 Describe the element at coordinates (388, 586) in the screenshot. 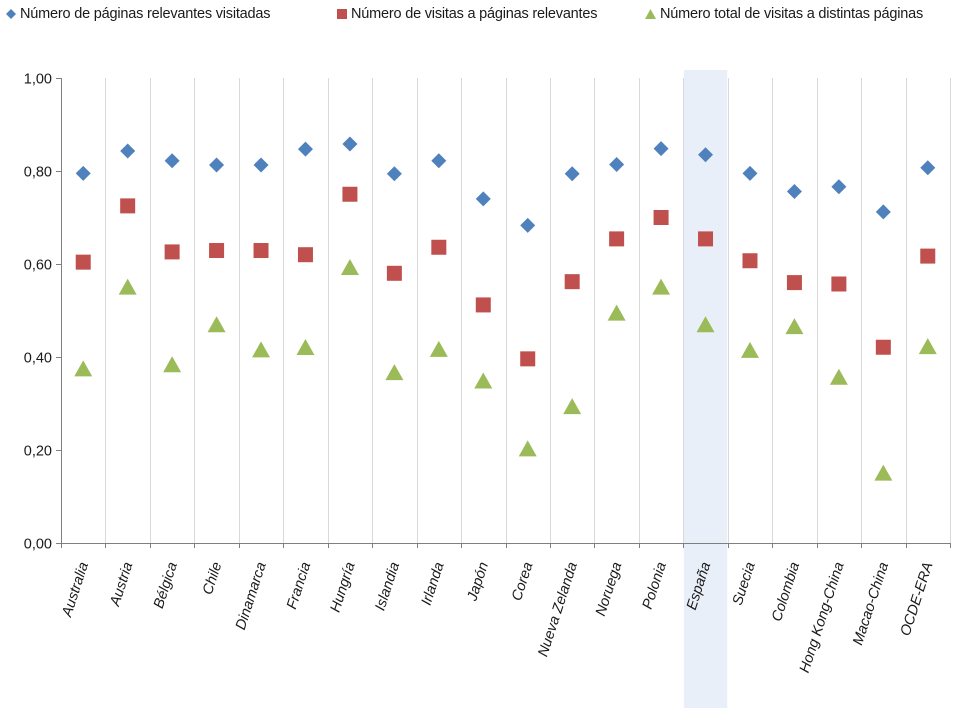

I see `x-tick-label: Islandia` at that location.